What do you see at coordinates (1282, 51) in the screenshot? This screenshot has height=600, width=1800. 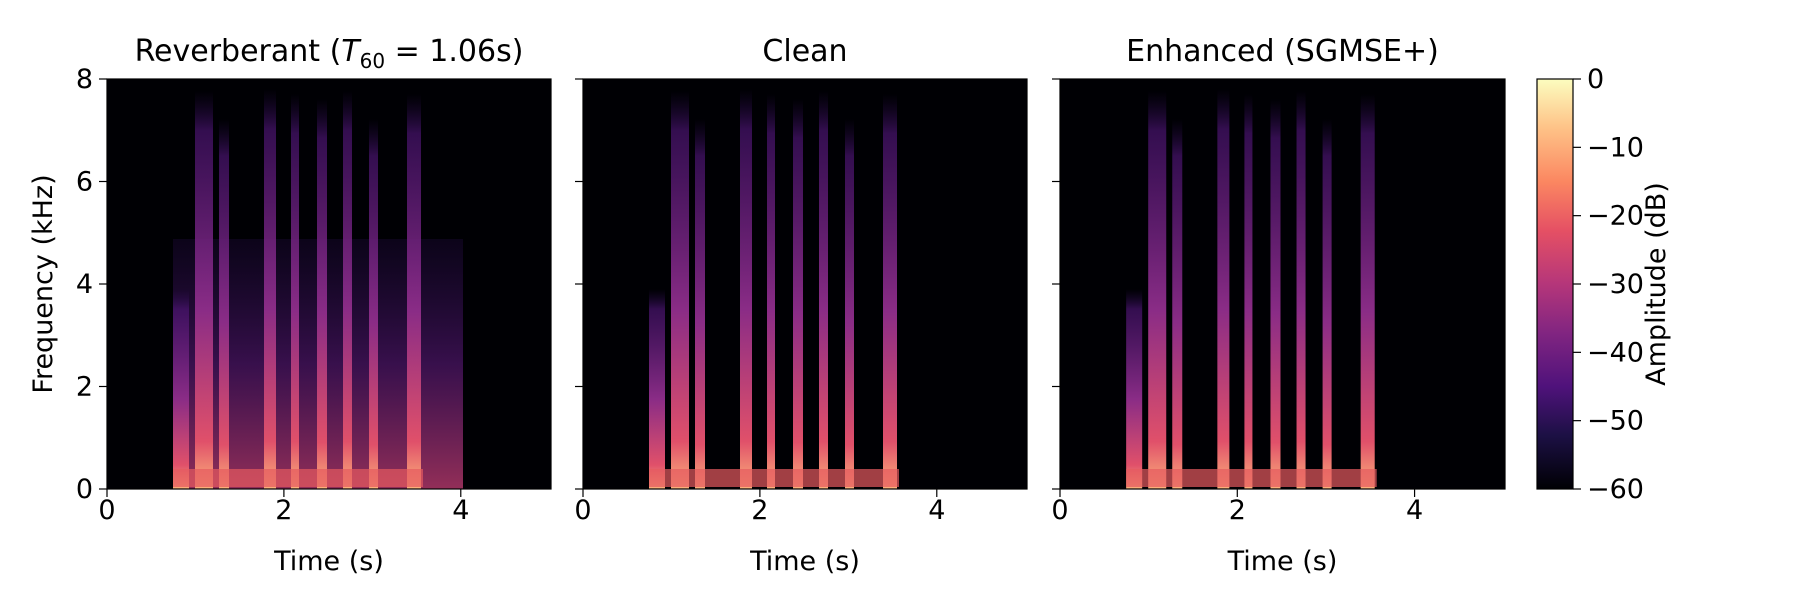 I see `panel-title: Enhanced (SGMSE+)` at bounding box center [1282, 51].